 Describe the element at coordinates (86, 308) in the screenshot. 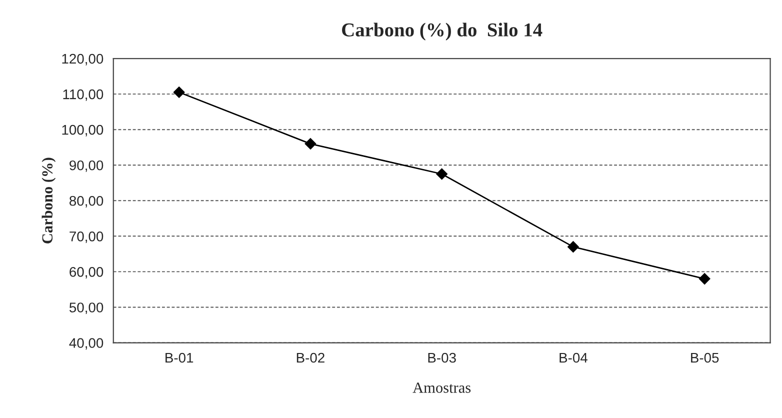

I see `y-tick-label: 50,00` at that location.